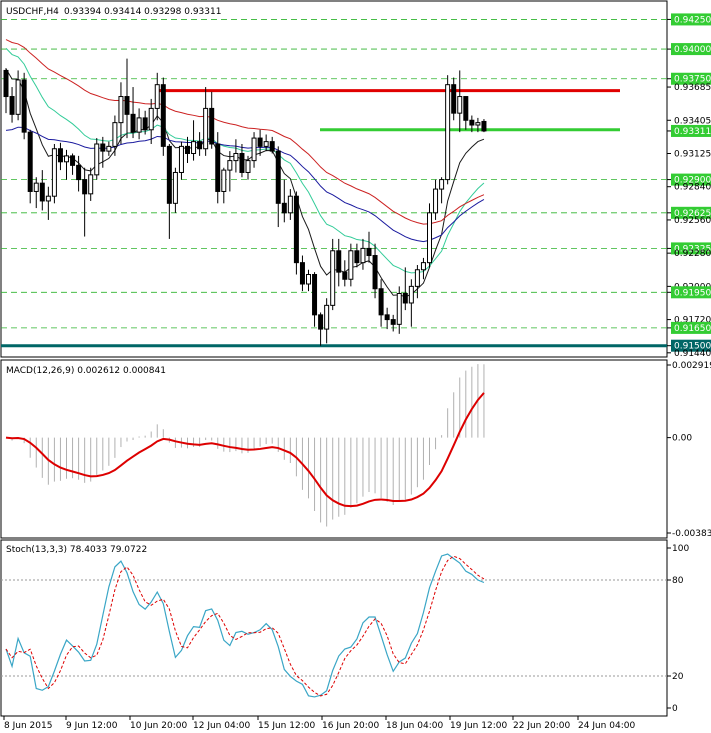 Image resolution: width=711 pixels, height=733 pixels. I want to click on price-label: 0.93125, so click(692, 154).